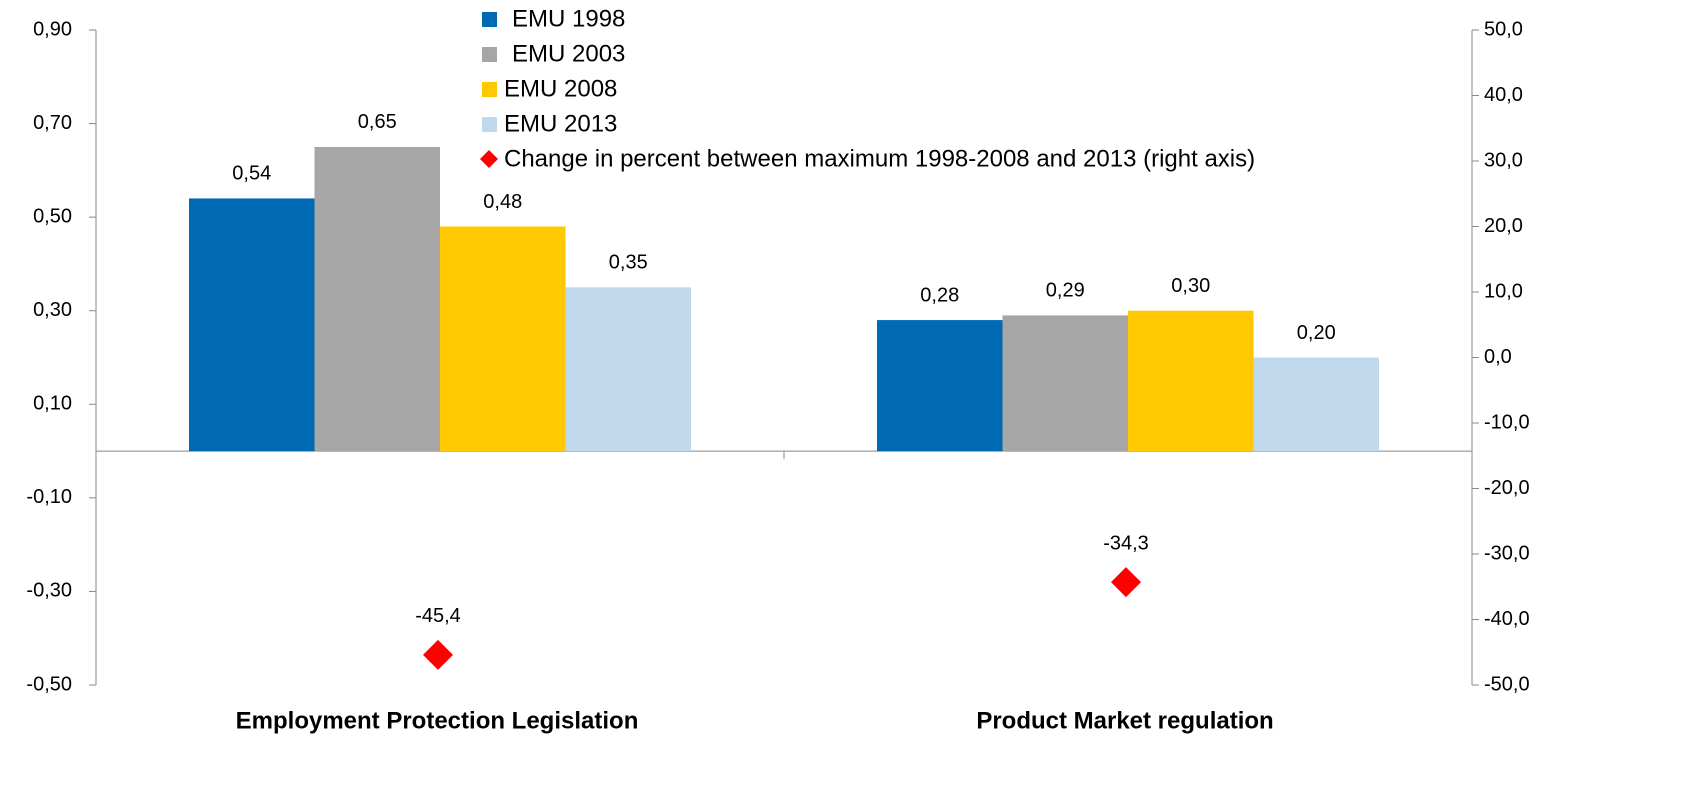 This screenshot has height=793, width=1689. Describe the element at coordinates (438, 616) in the screenshot. I see `data-label: -45,4` at that location.